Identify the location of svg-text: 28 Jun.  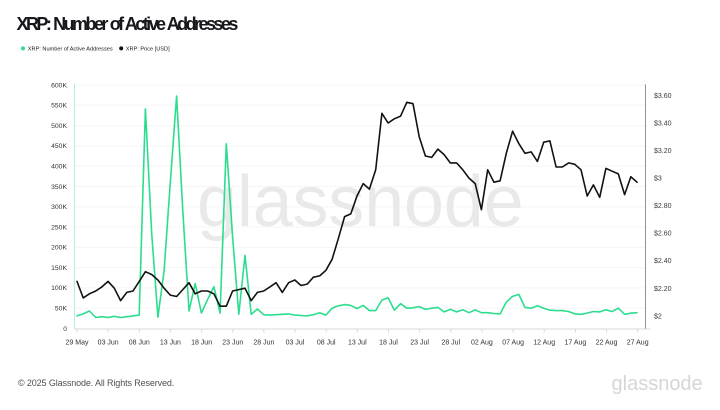
(263, 343).